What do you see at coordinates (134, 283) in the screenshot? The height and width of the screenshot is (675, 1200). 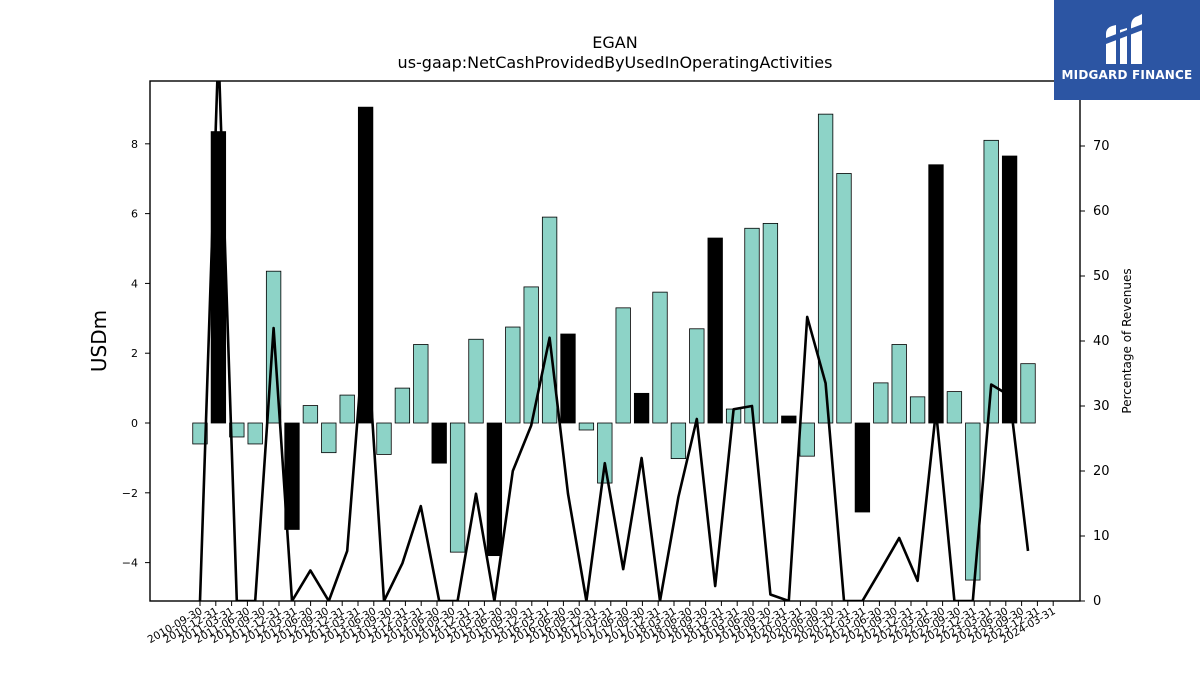 I see `y-tick-label: 4` at bounding box center [134, 283].